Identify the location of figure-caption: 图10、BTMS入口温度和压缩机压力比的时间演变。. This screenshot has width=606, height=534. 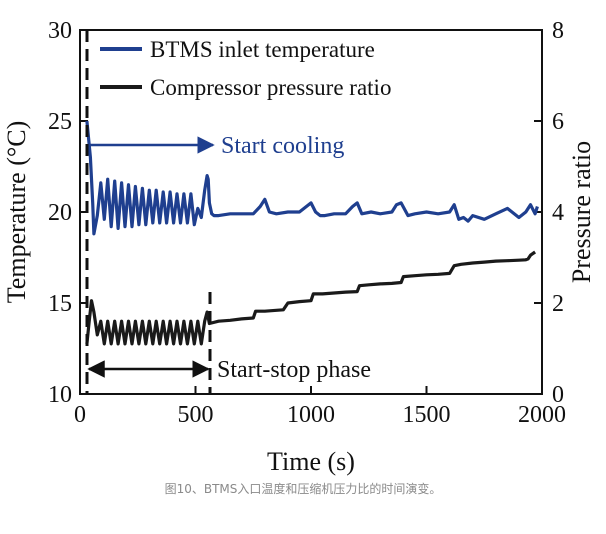
(303, 489).